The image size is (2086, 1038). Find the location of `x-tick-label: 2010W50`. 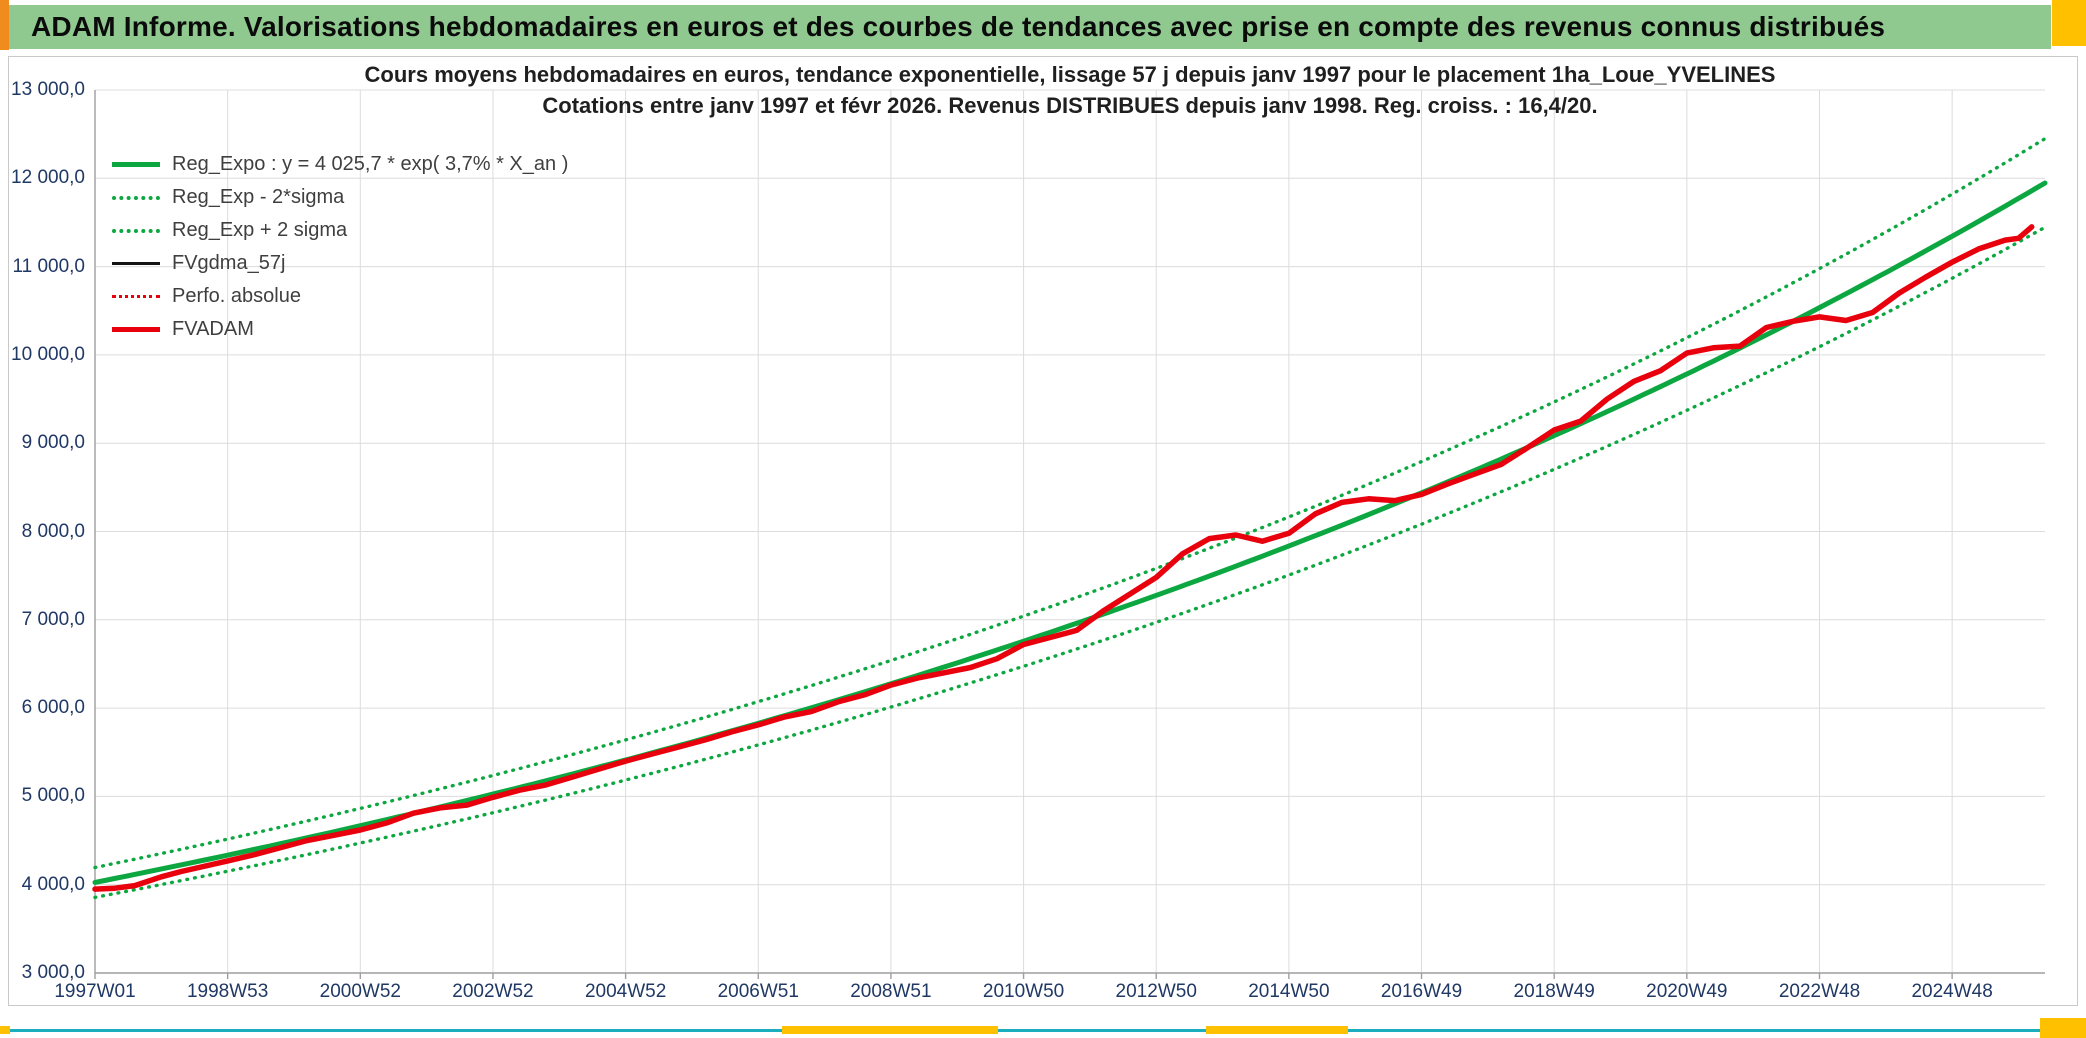

x-tick-label: 2010W50 is located at coordinates (1023, 991).